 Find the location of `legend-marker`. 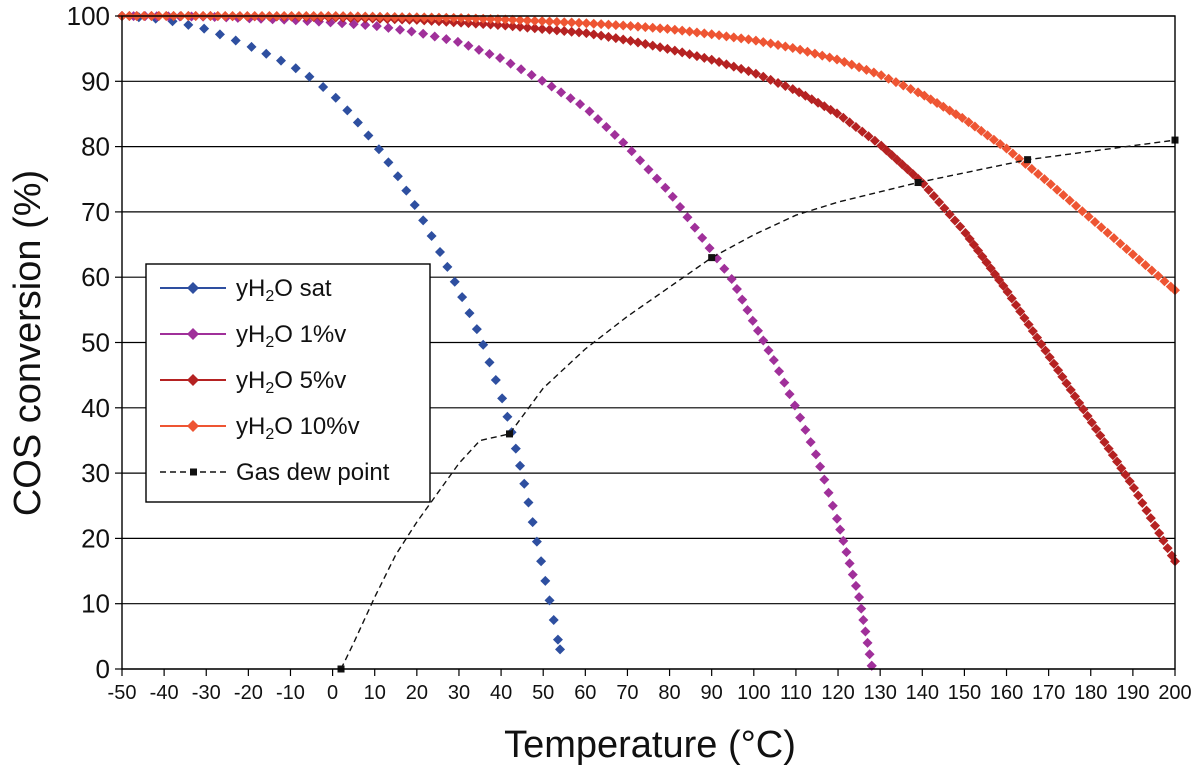

legend-marker is located at coordinates (193, 380).